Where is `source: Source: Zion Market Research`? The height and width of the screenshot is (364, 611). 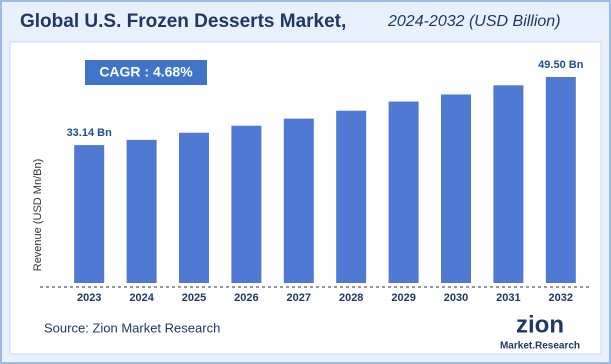 source: Source: Zion Market Research is located at coordinates (132, 327).